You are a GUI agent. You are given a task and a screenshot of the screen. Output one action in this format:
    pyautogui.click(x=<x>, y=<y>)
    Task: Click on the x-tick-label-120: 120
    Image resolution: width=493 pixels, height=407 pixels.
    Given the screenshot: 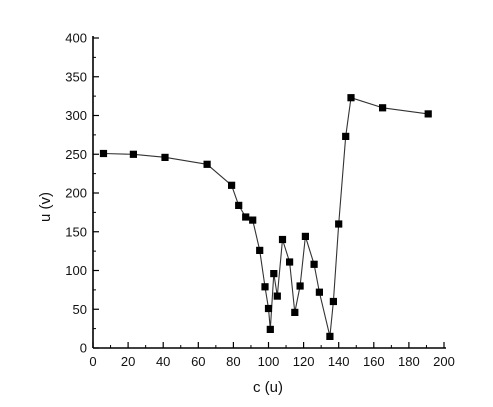 What is the action you would take?
    pyautogui.click(x=304, y=361)
    